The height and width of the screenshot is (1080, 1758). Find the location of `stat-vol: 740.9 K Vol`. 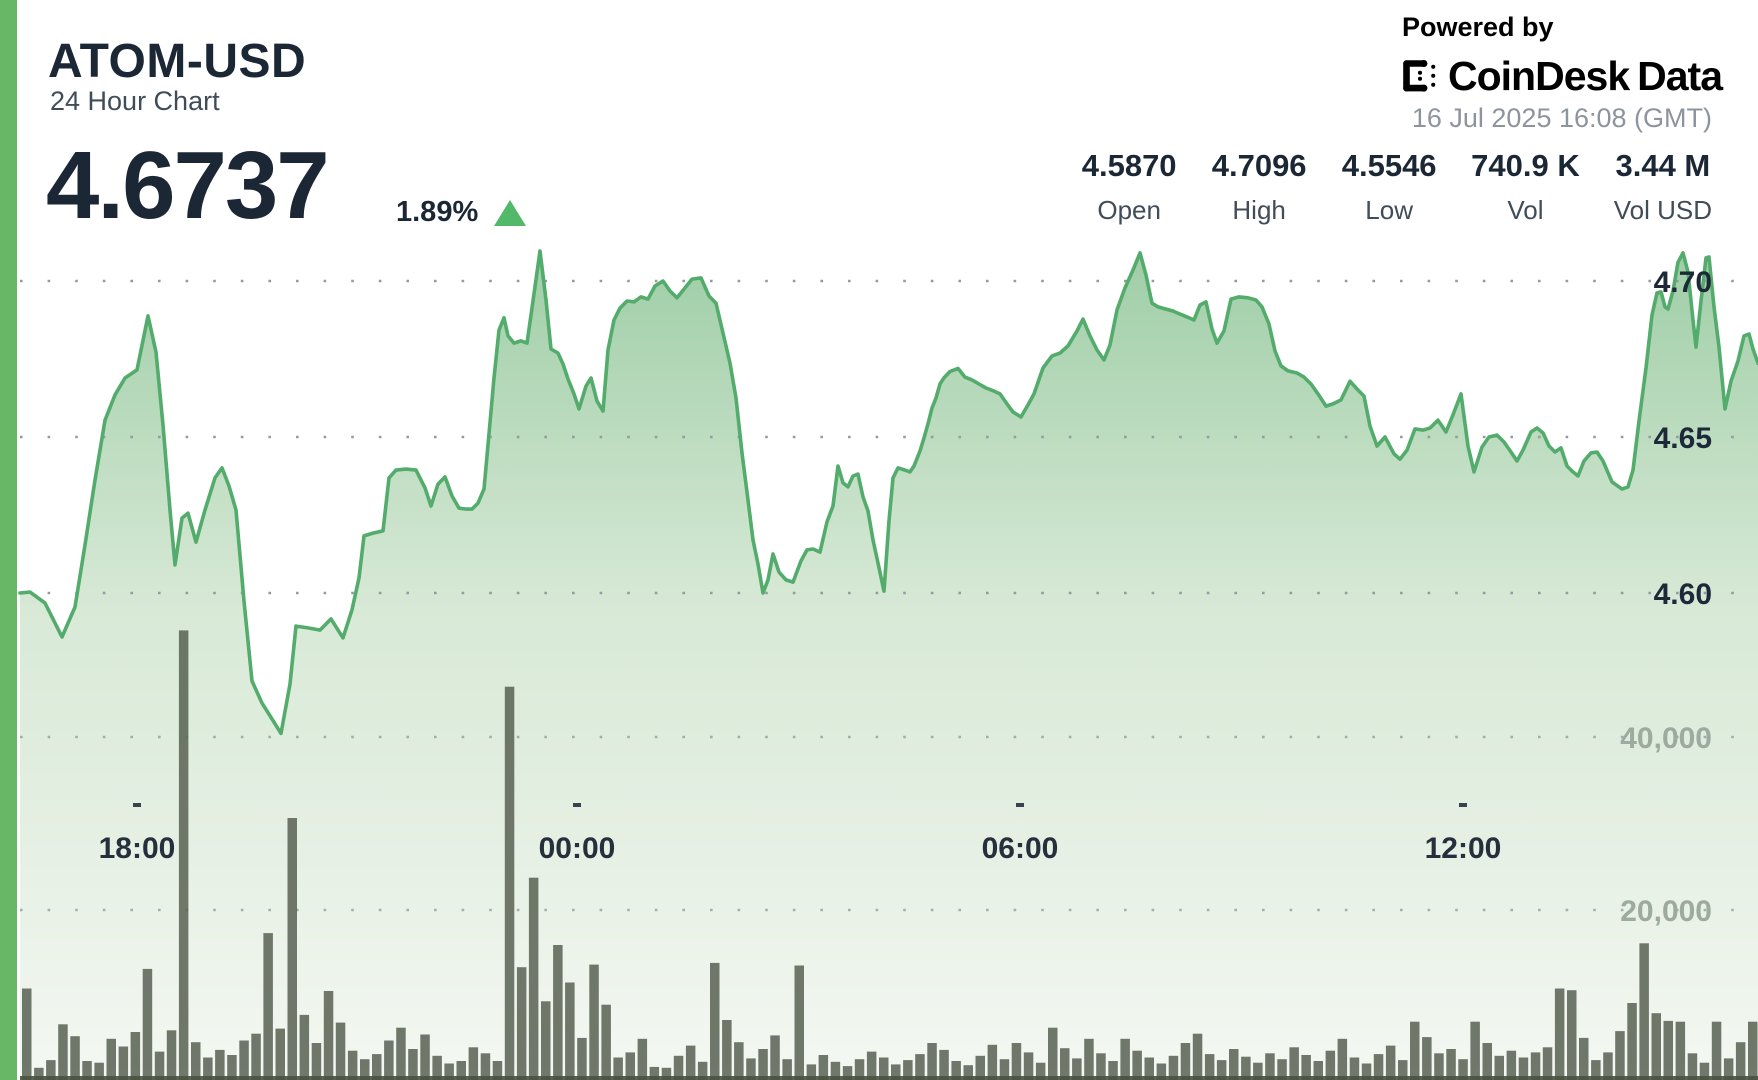

stat-vol: 740.9 K Vol is located at coordinates (1525, 187).